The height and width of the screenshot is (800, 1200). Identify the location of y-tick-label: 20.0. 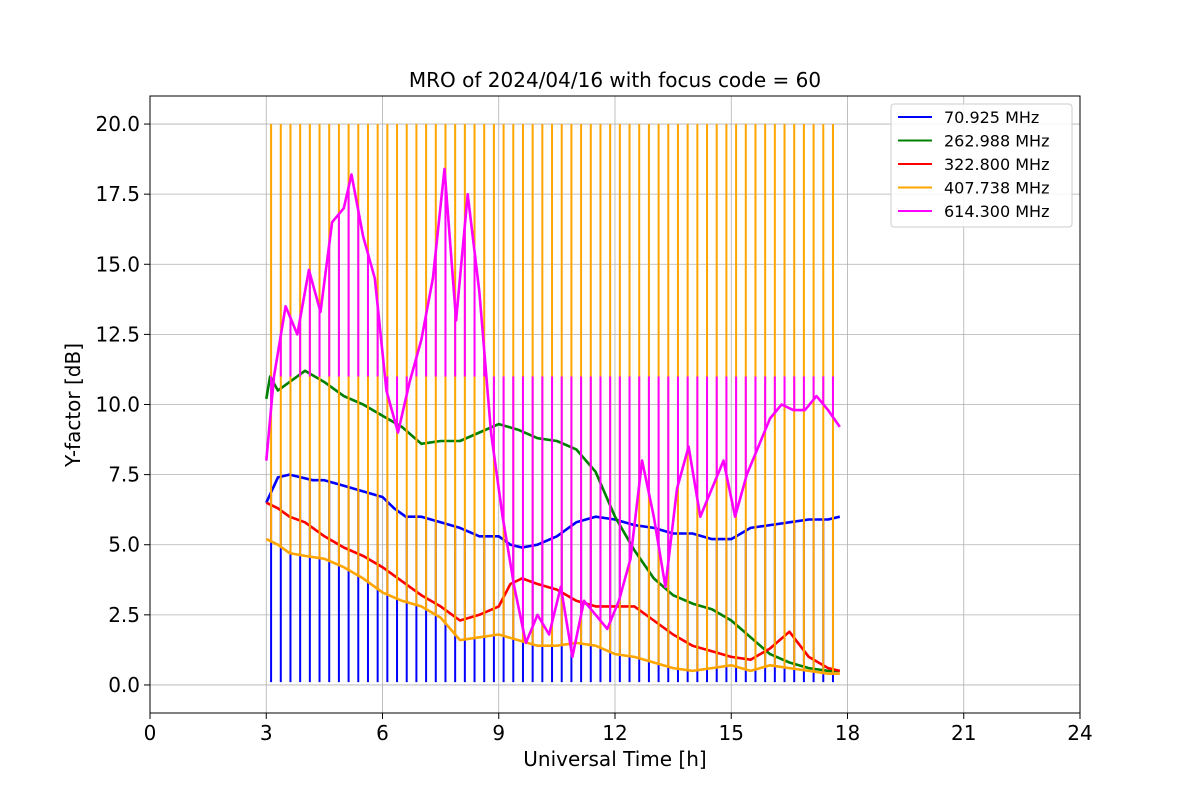
(117, 124).